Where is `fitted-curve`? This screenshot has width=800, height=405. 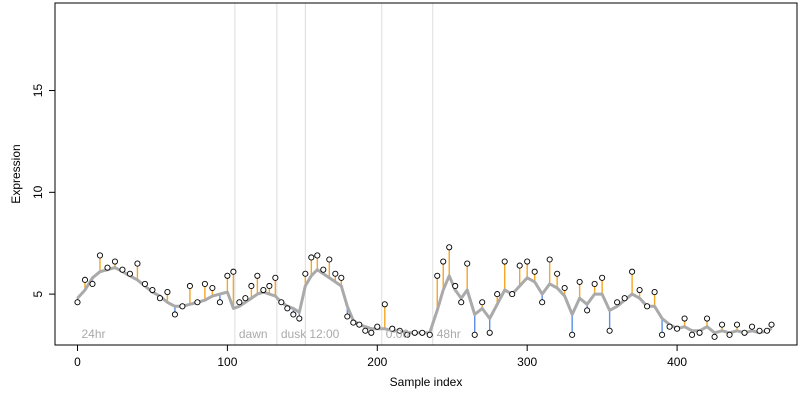 fitted-curve is located at coordinates (424, 300).